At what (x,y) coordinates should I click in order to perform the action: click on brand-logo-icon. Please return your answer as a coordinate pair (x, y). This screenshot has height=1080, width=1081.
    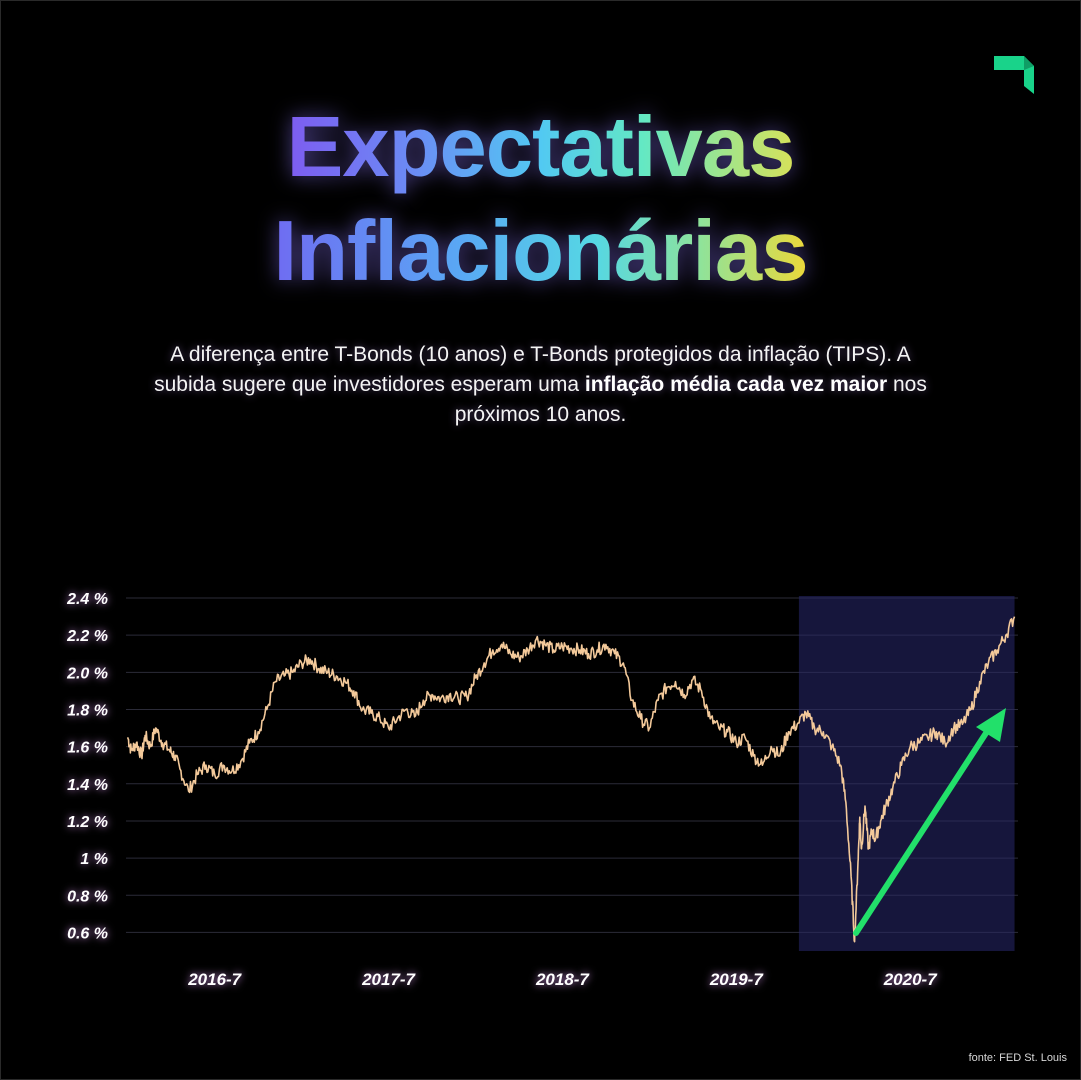
    Looking at the image, I should click on (1014, 75).